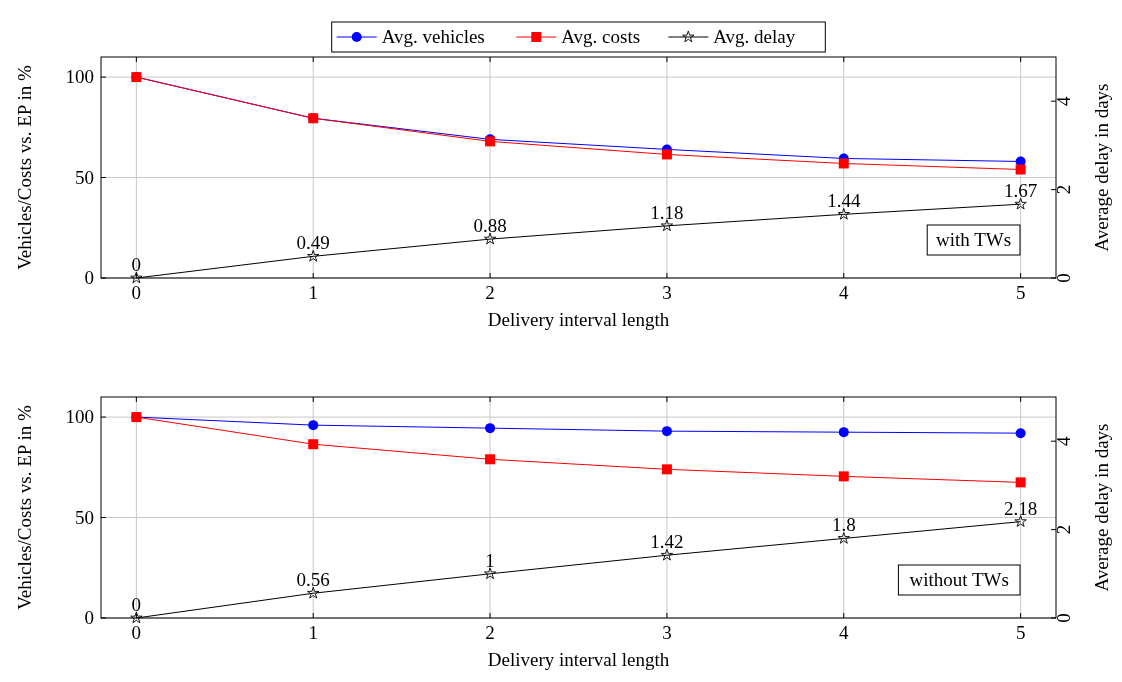  I want to click on data-label: 1.42, so click(667, 542).